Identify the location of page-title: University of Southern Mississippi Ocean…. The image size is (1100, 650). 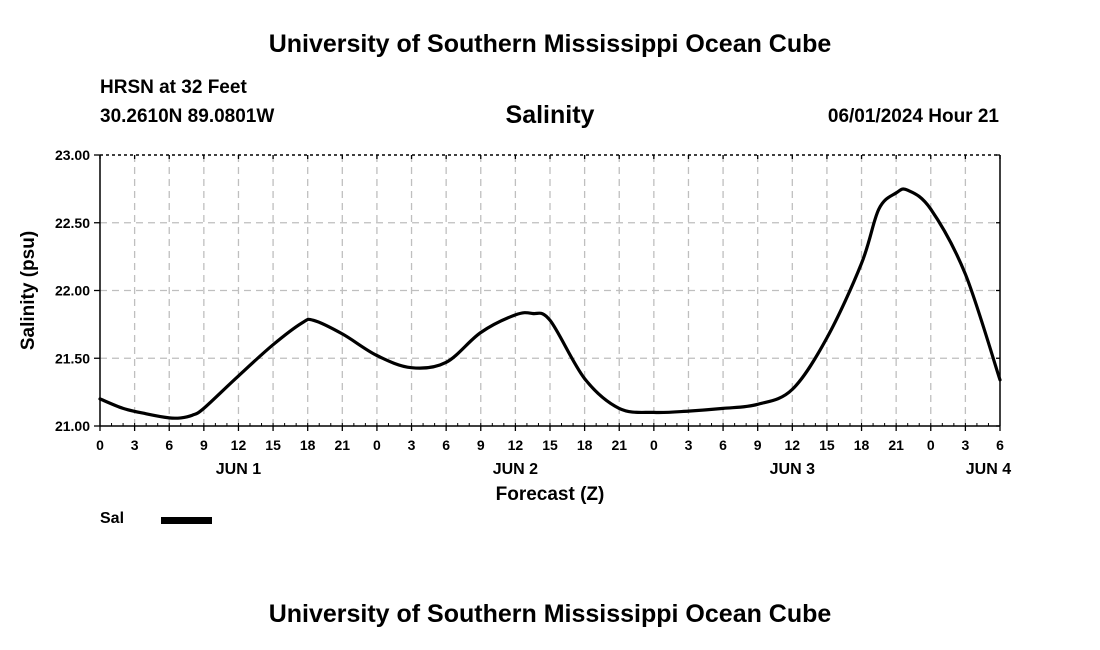
(550, 44).